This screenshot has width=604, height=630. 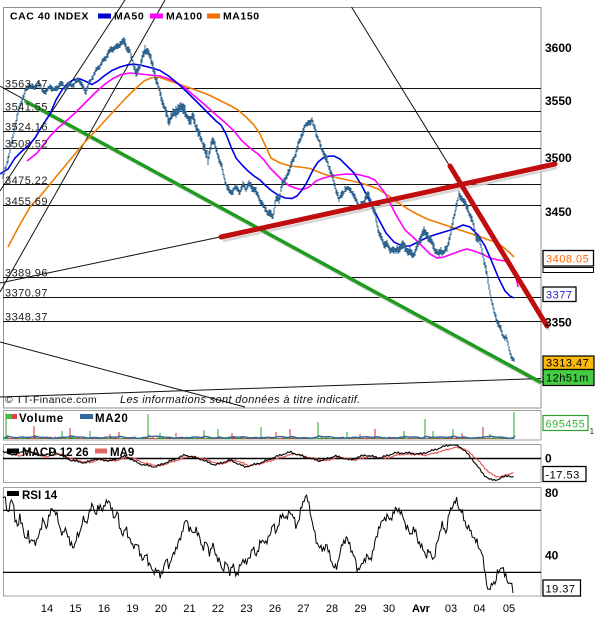 What do you see at coordinates (360, 609) in the screenshot?
I see `svg-text: 29` at bounding box center [360, 609].